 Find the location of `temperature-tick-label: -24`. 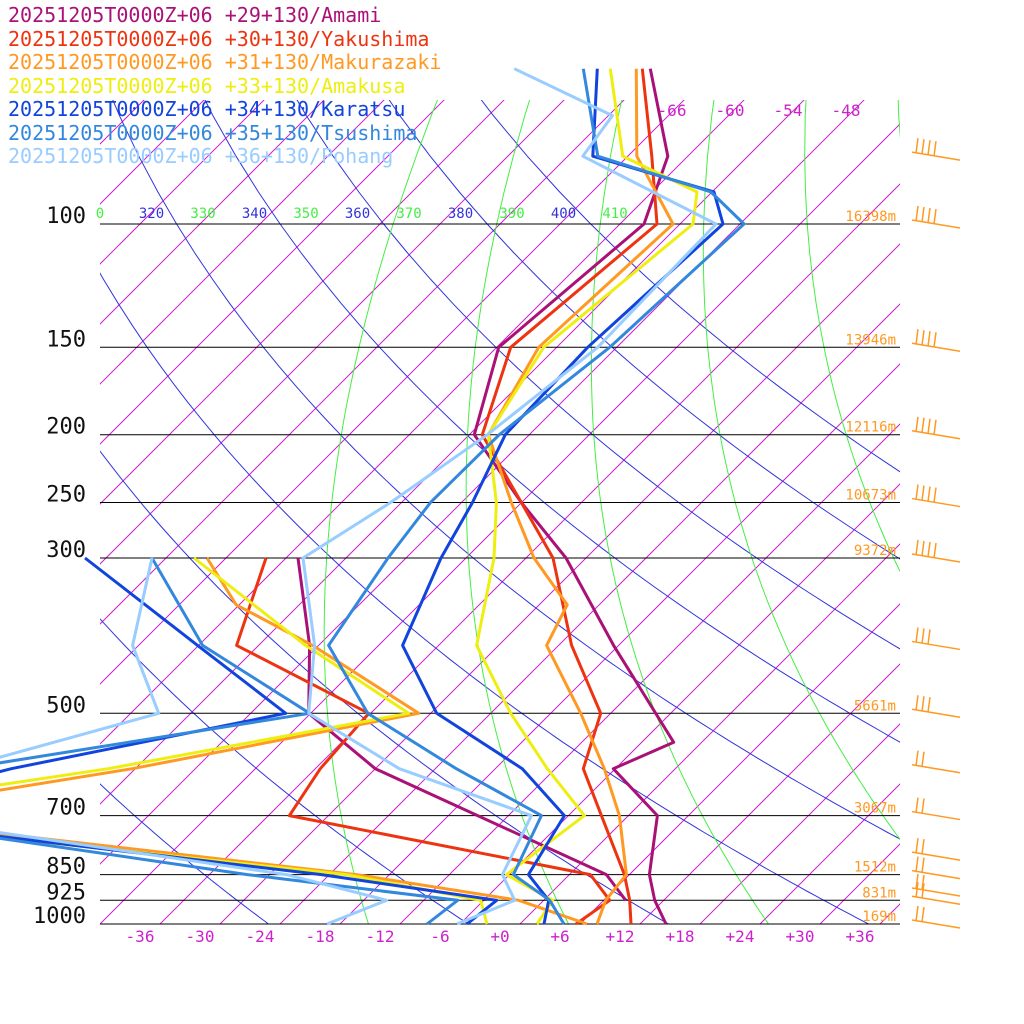

temperature-tick-label: -24 is located at coordinates (260, 936).